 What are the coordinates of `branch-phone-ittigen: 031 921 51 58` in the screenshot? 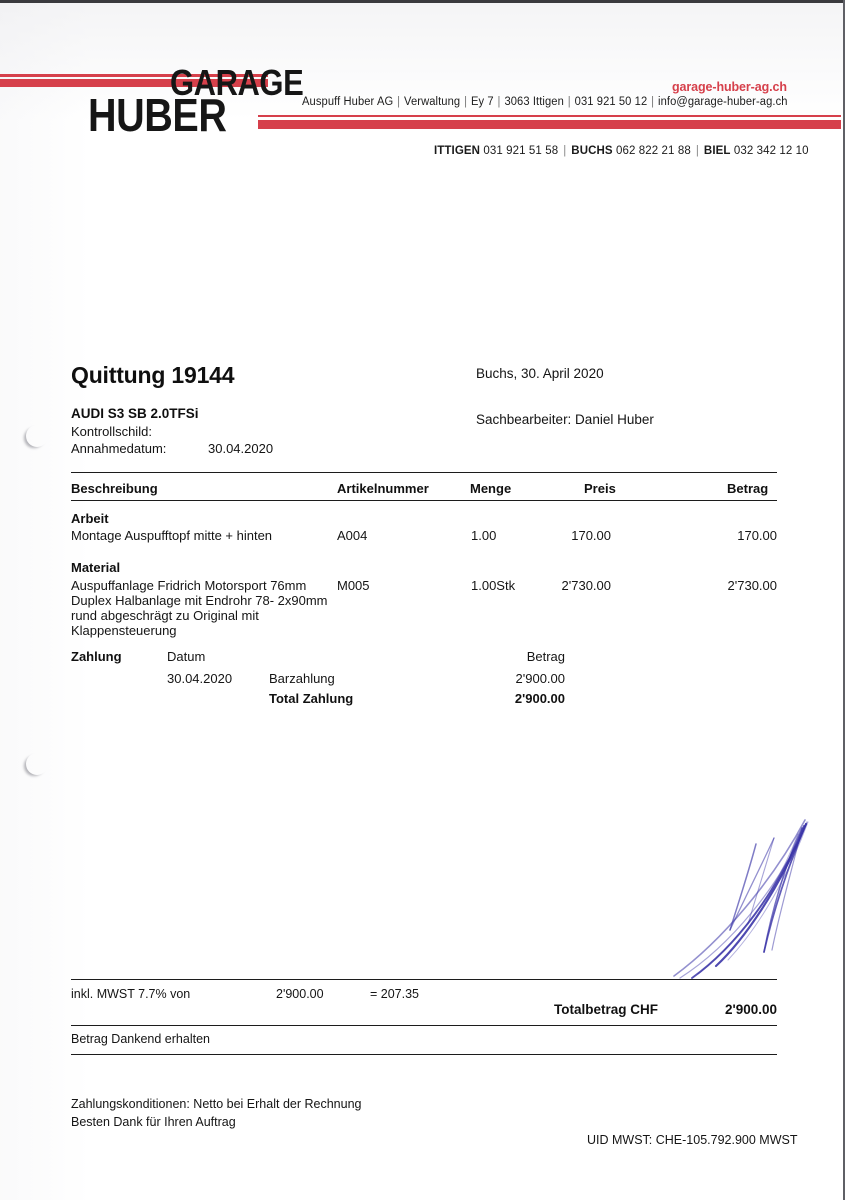 It's located at (521, 151).